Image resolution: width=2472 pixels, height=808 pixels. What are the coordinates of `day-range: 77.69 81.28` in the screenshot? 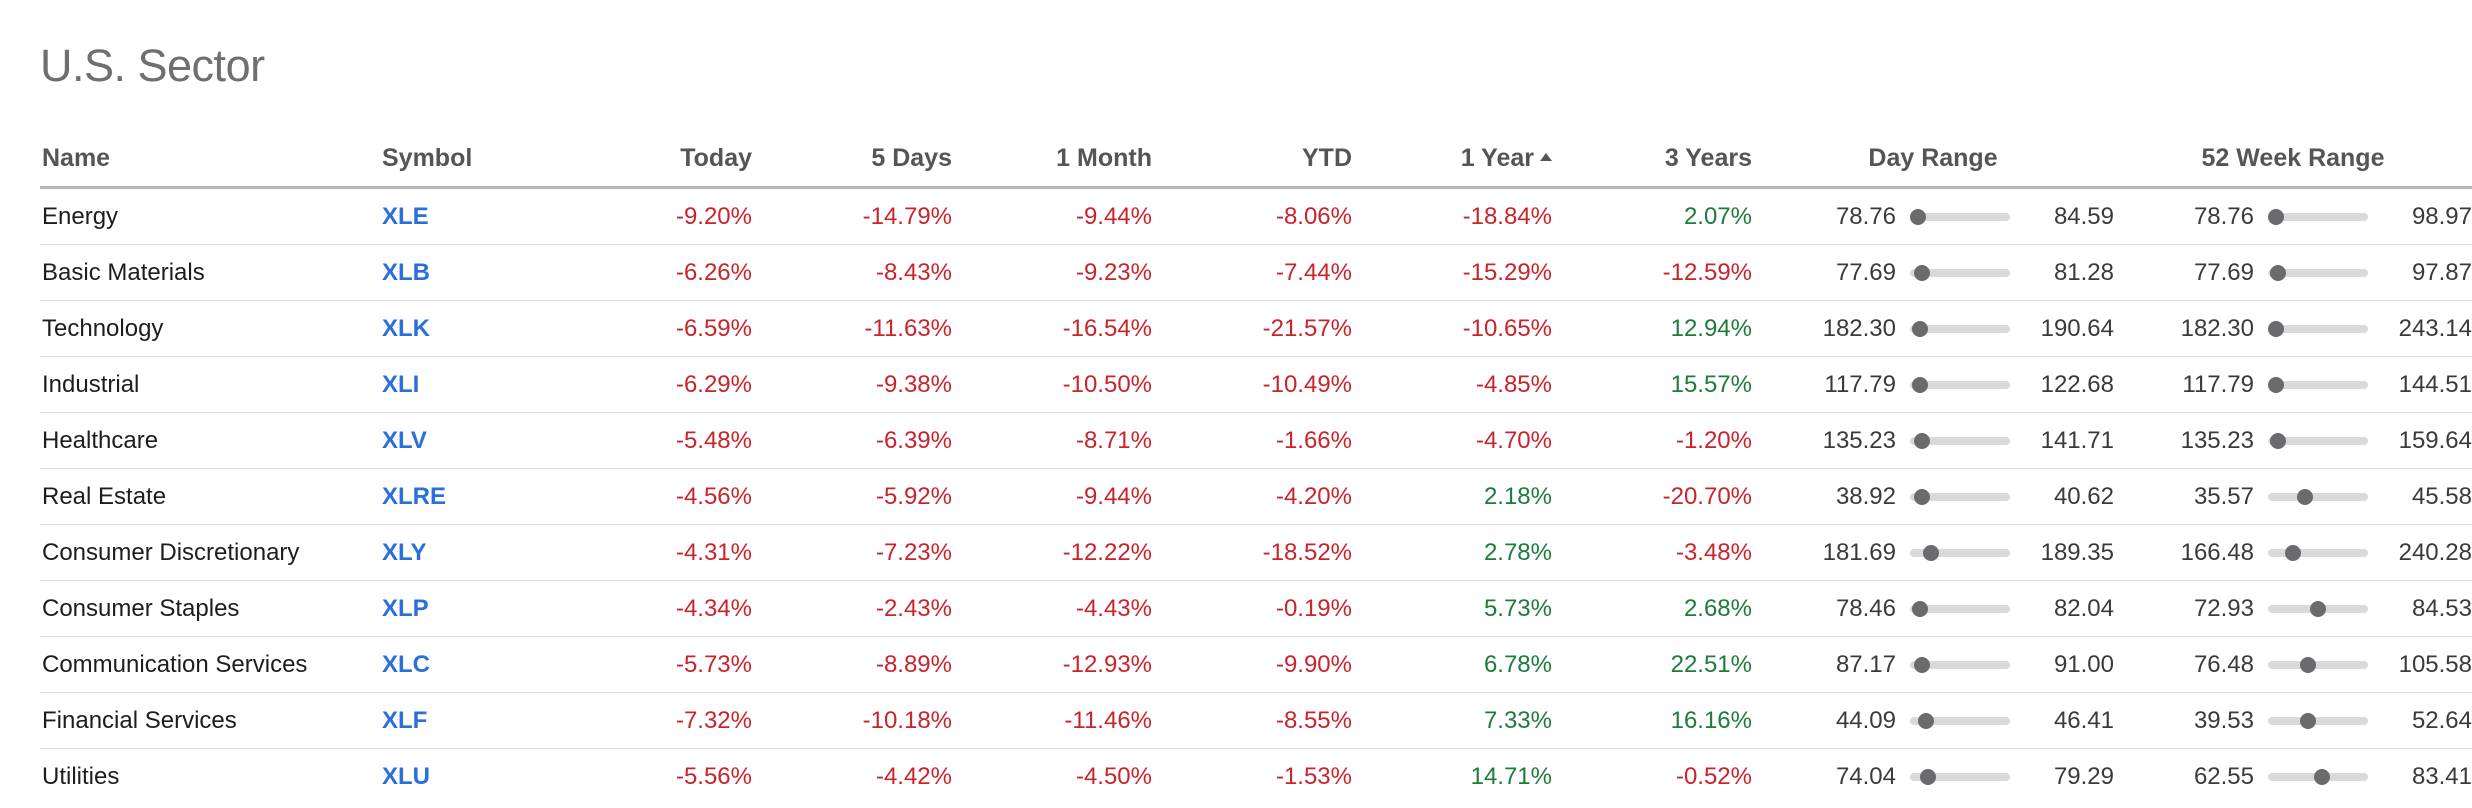 It's located at (1933, 272).